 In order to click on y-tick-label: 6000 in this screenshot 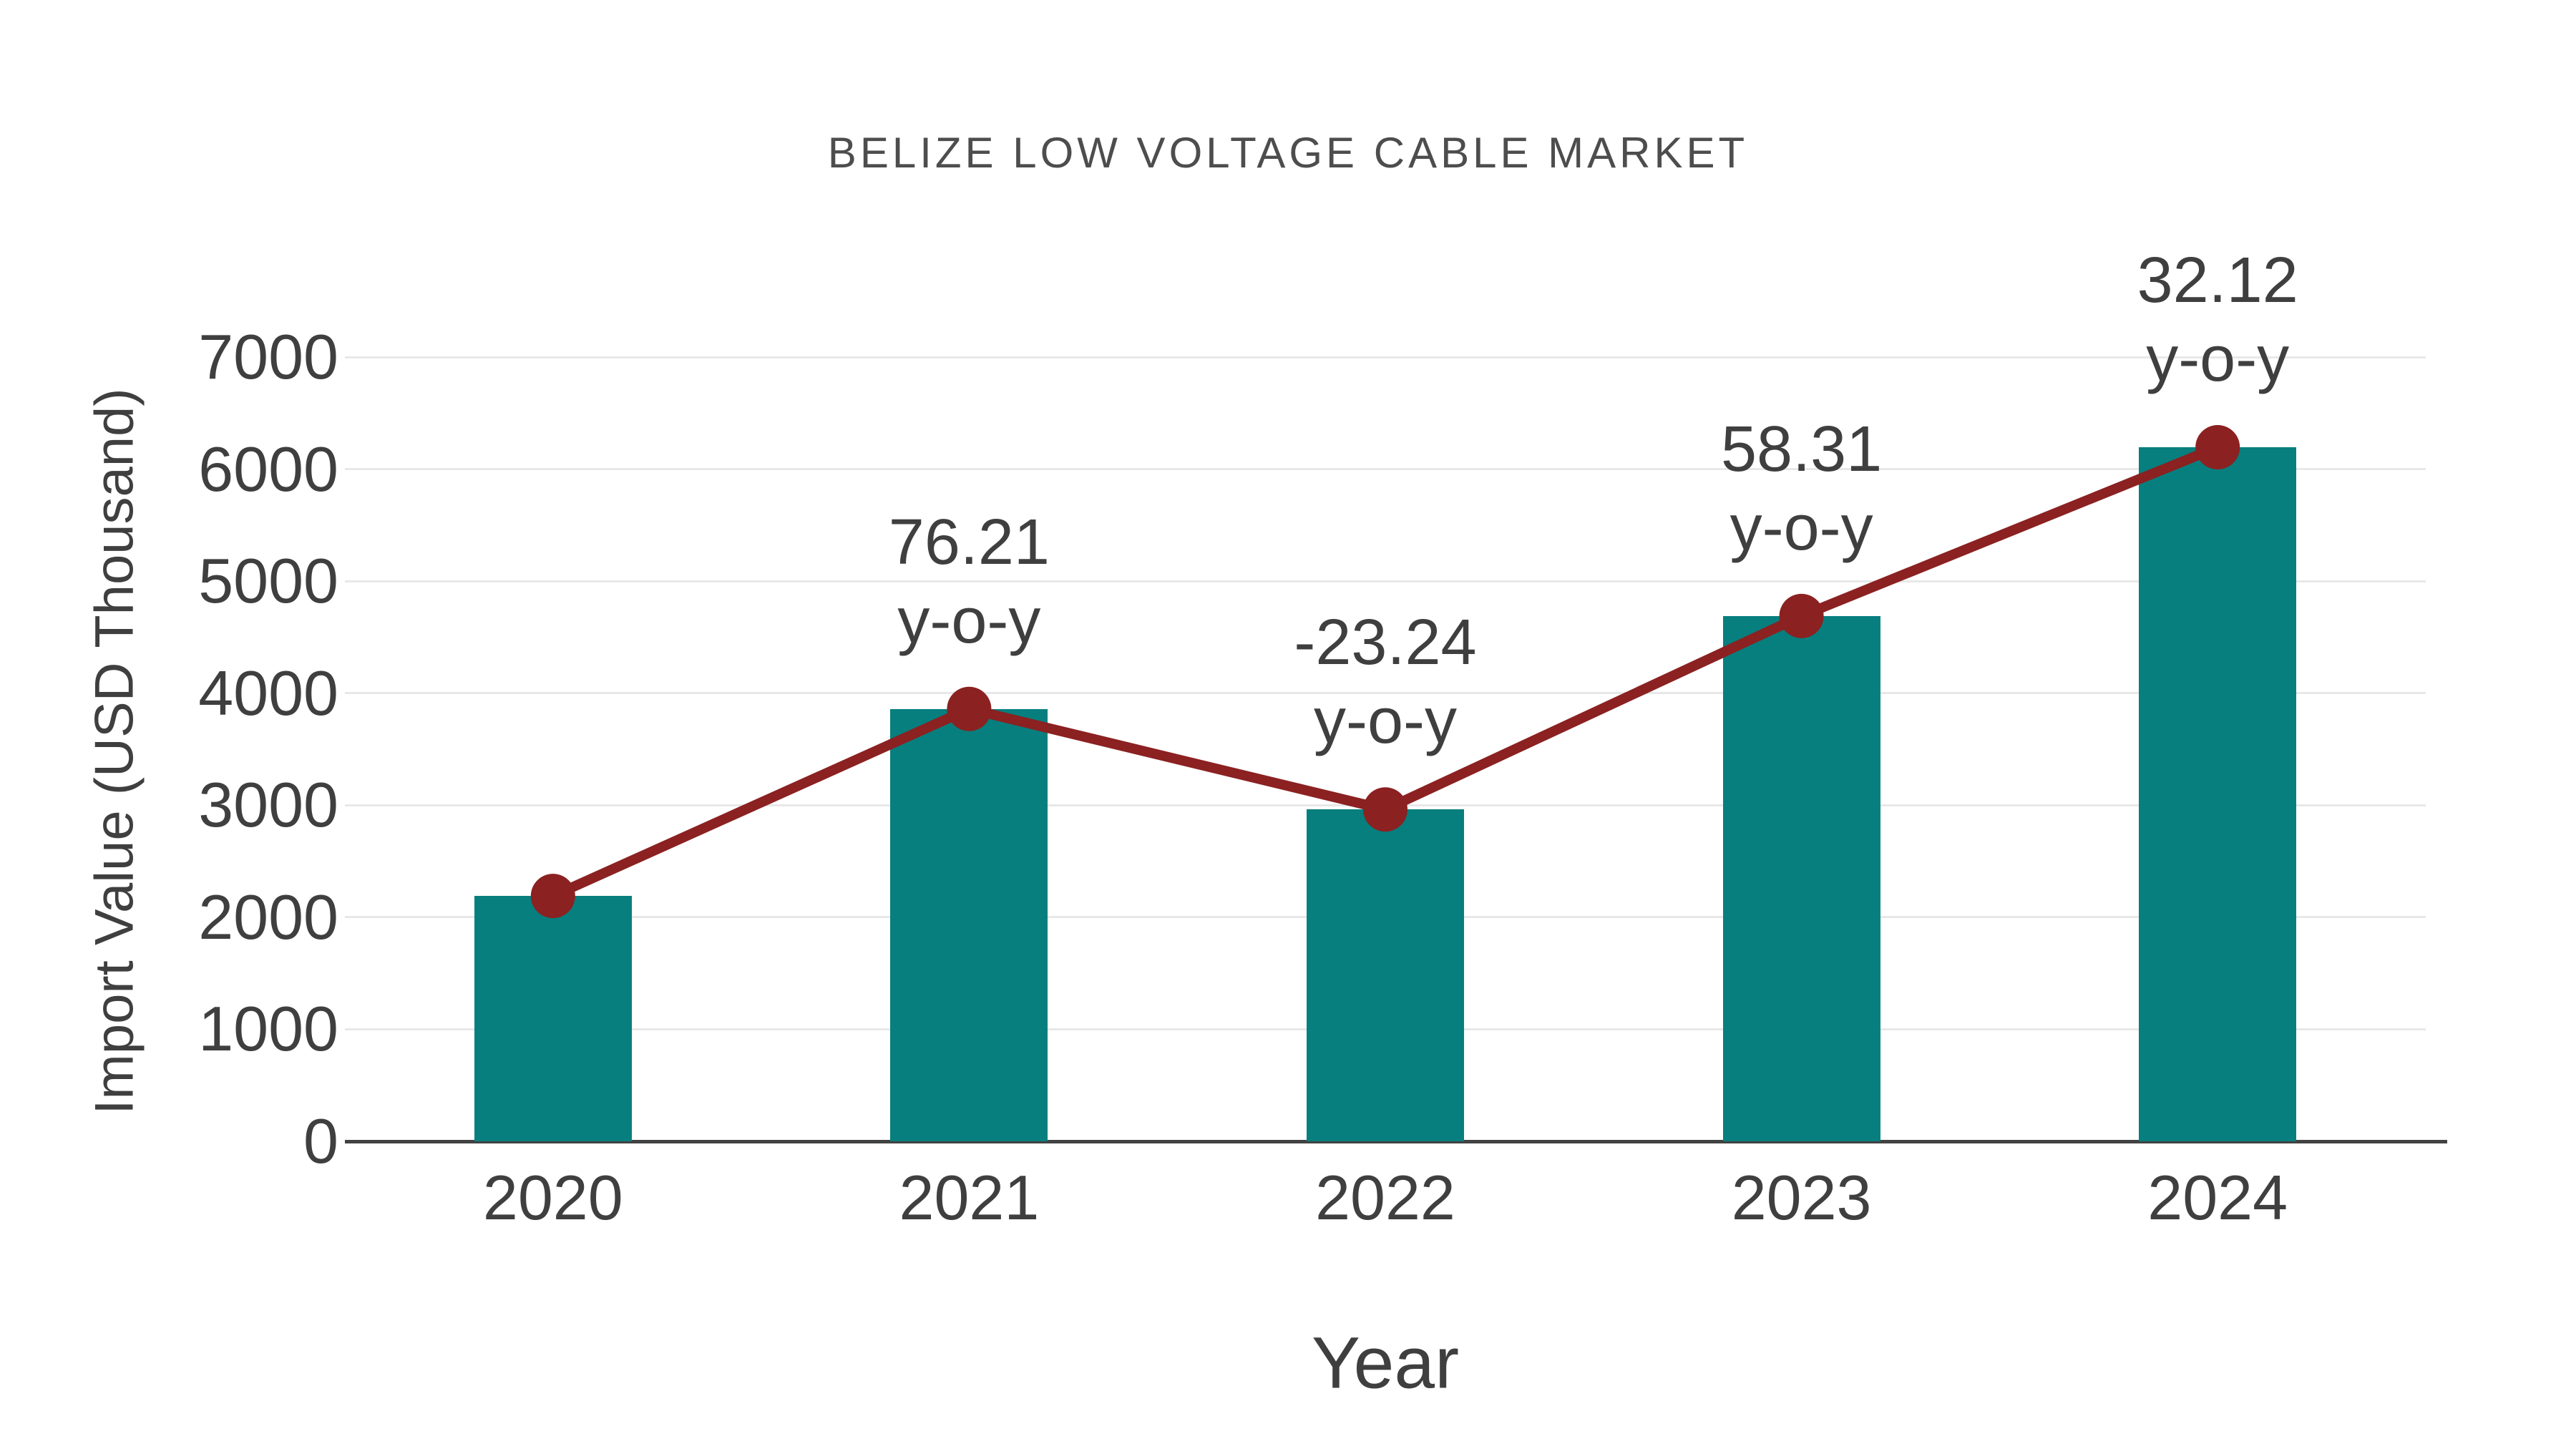, I will do `click(268, 468)`.